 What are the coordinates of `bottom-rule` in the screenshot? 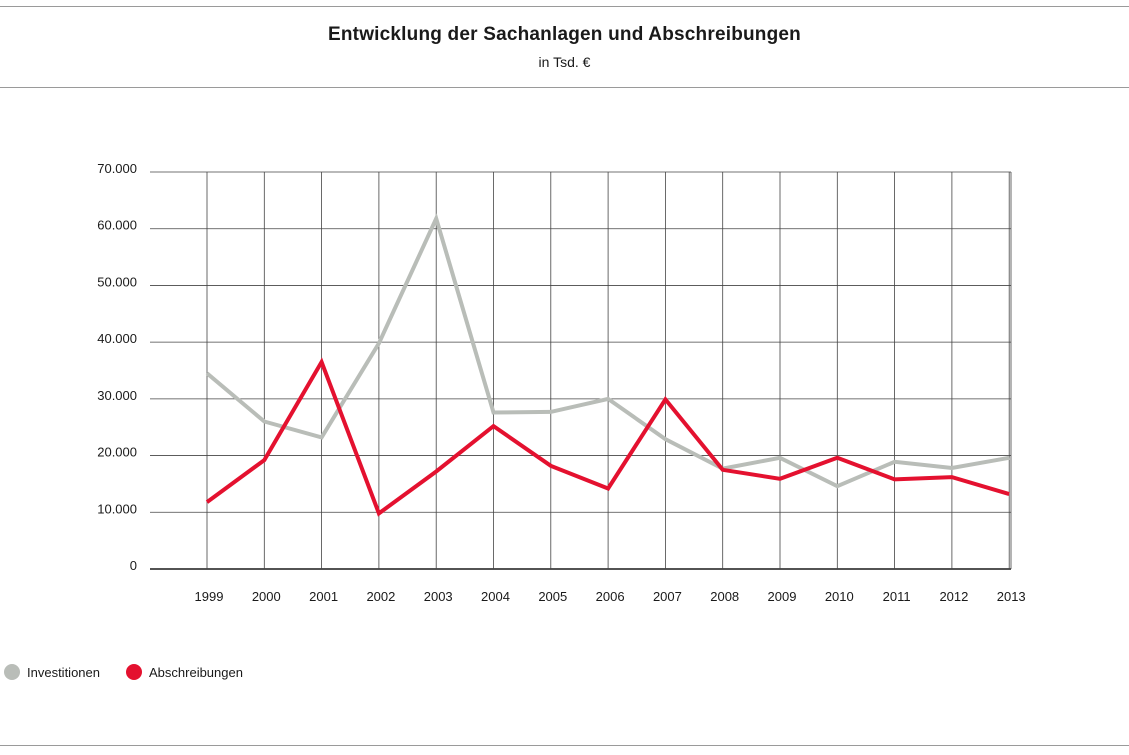 It's located at (564, 745).